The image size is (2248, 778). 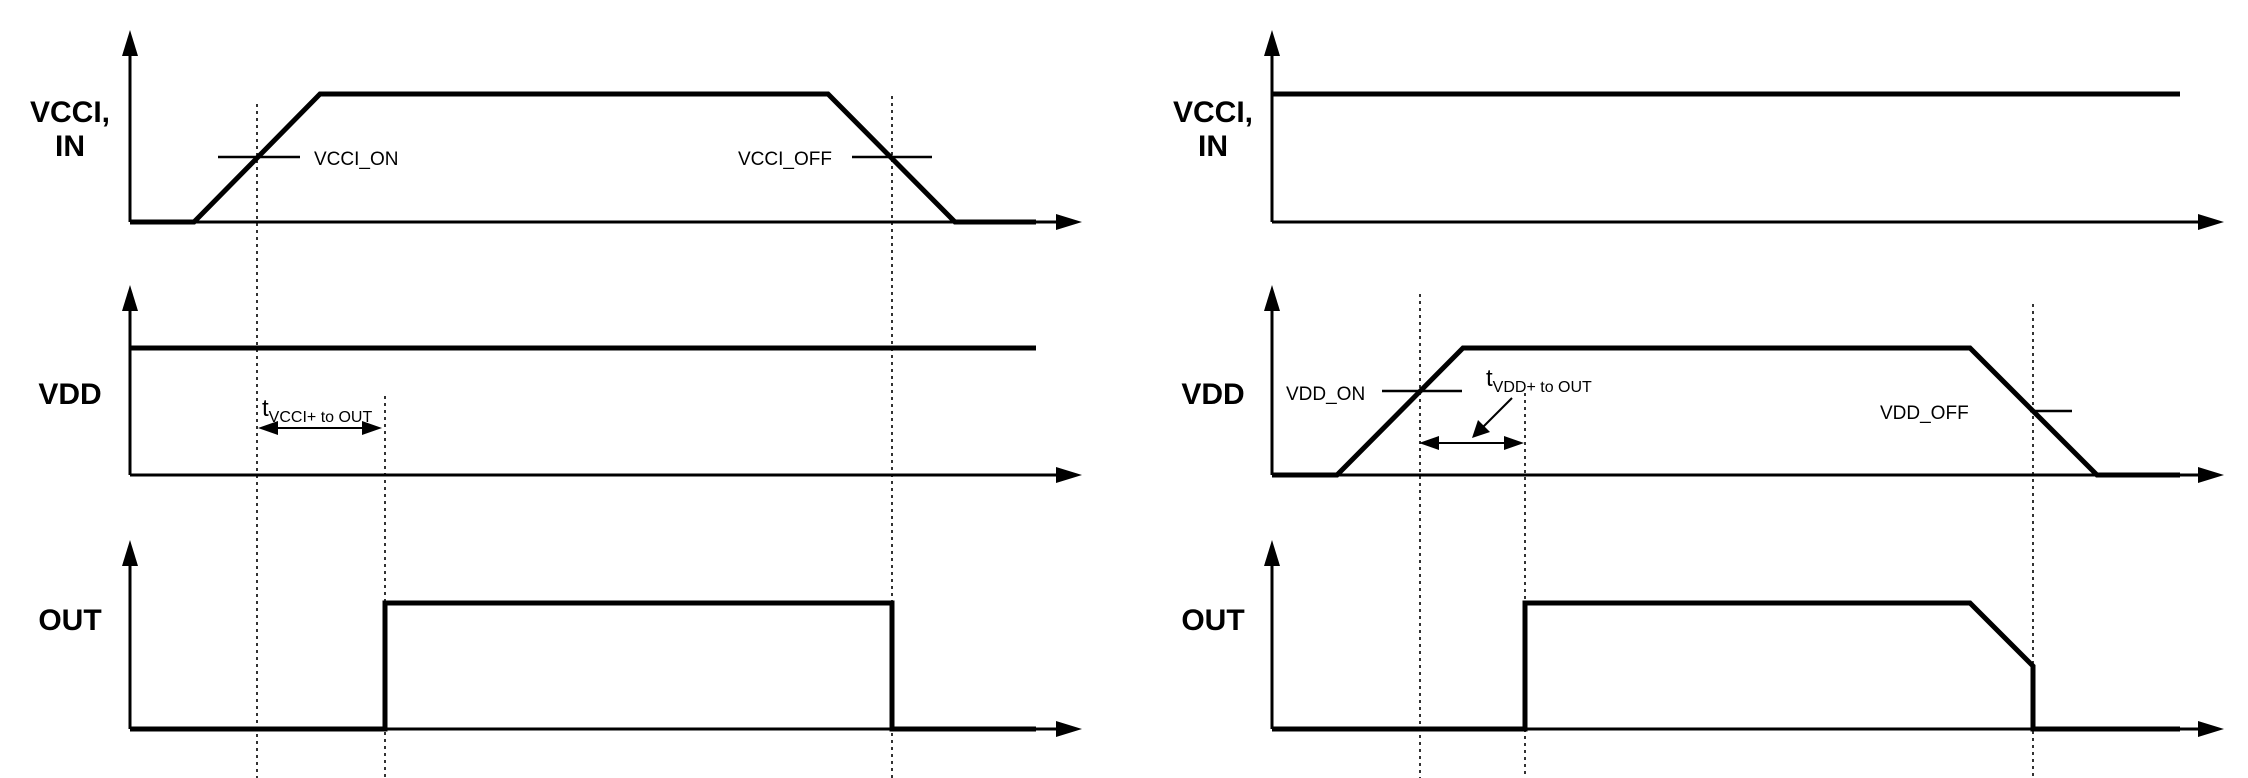 What do you see at coordinates (1325, 394) in the screenshot?
I see `right-vdd-on-label: VDD_ON` at bounding box center [1325, 394].